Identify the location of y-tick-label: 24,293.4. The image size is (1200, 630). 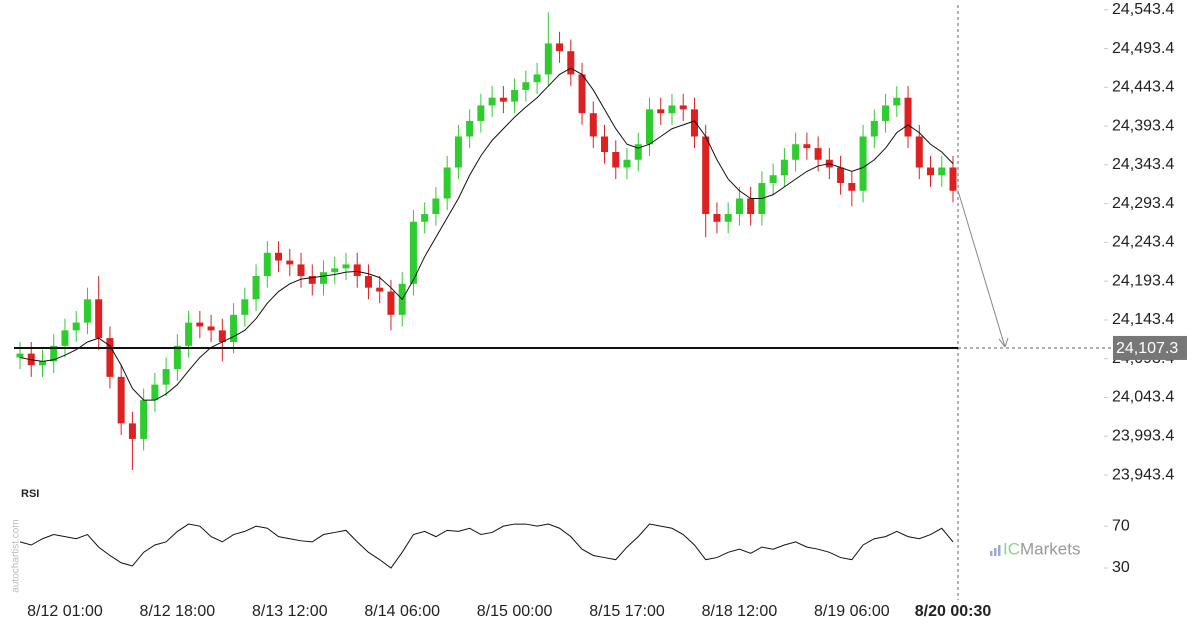
(1143, 203).